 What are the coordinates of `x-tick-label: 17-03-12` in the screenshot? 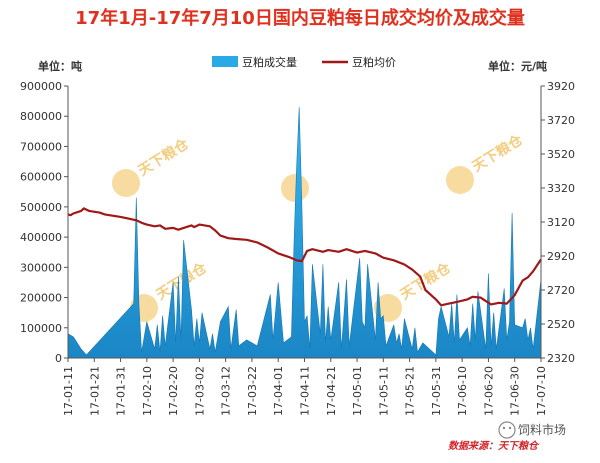 It's located at (226, 391).